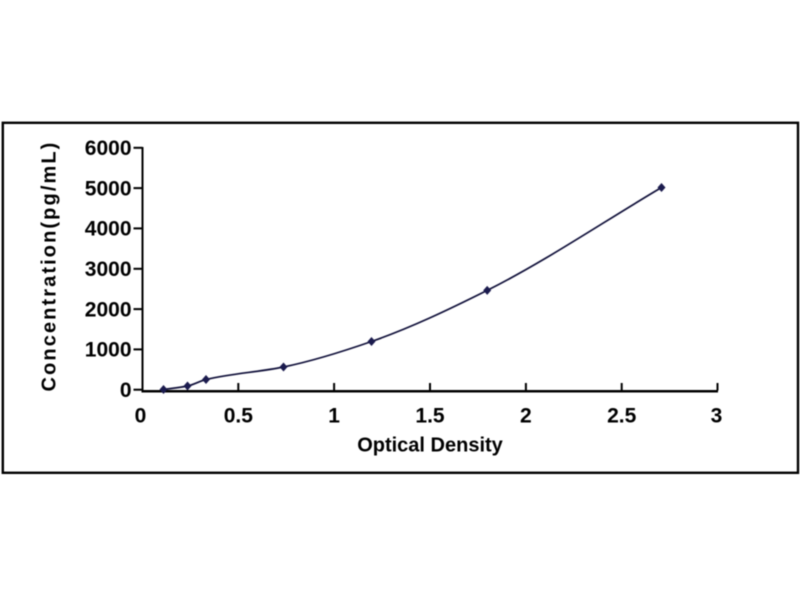 This screenshot has height=600, width=800. Describe the element at coordinates (108, 148) in the screenshot. I see `svg-text: 6000` at that location.